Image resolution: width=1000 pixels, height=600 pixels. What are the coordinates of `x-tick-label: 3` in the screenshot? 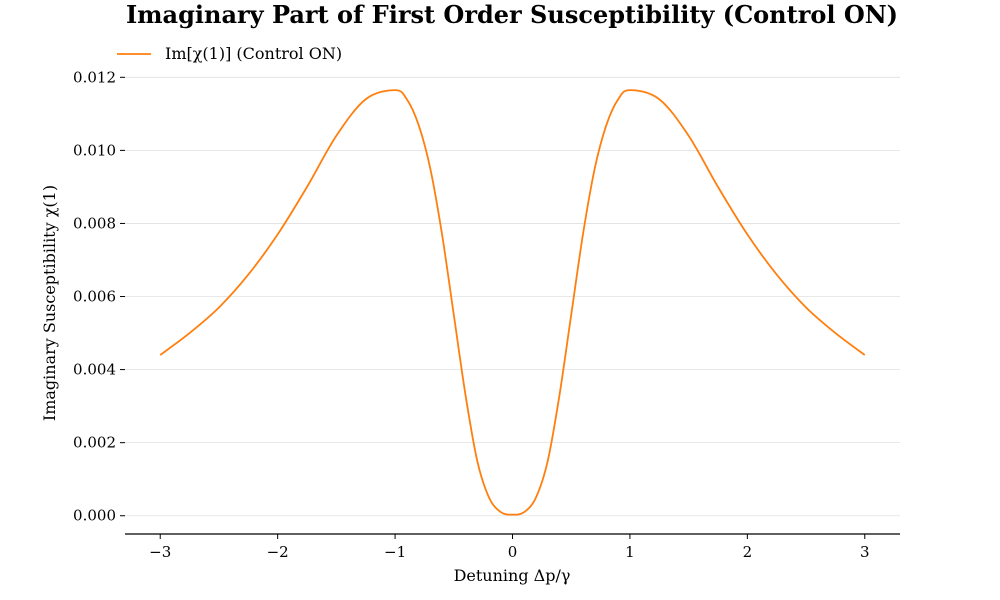 It's located at (865, 552).